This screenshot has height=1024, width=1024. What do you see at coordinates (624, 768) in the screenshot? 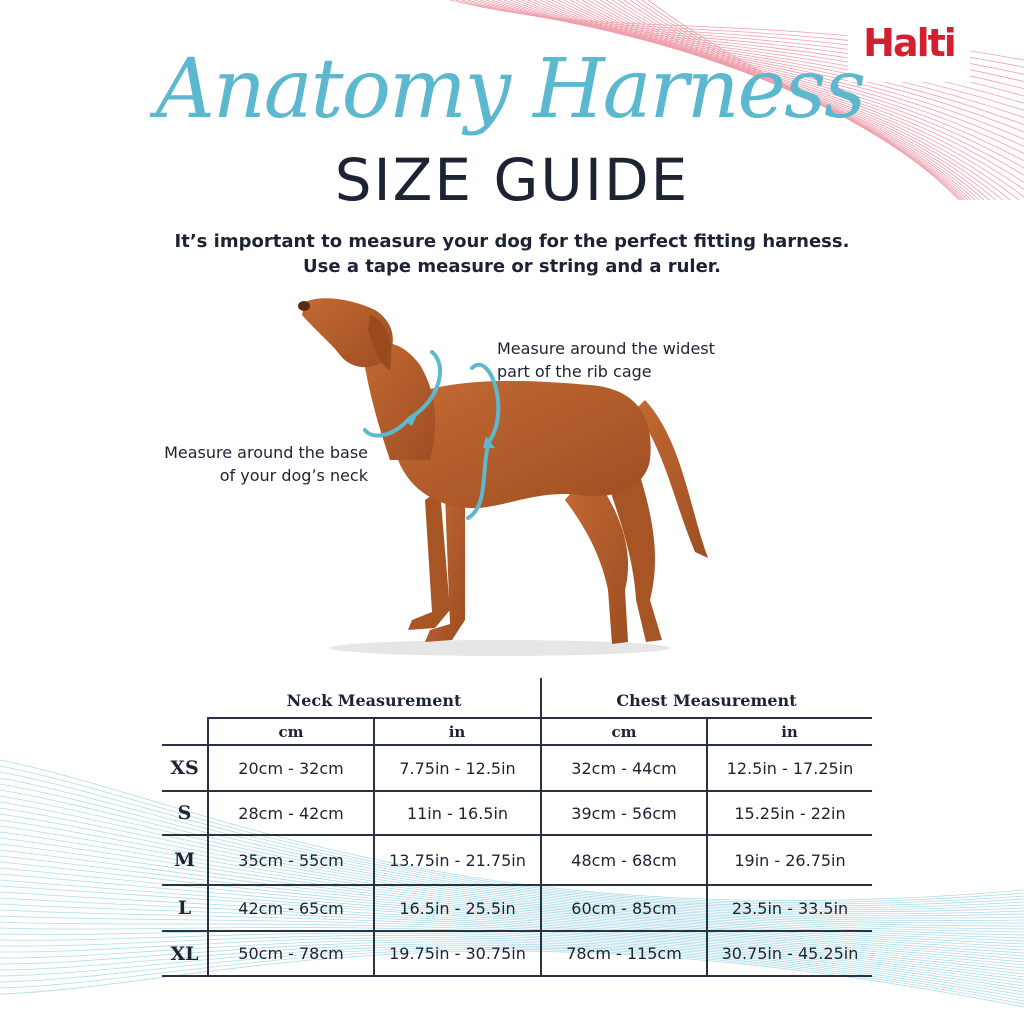
I see `table-cell: 32cm - 44cm` at bounding box center [624, 768].